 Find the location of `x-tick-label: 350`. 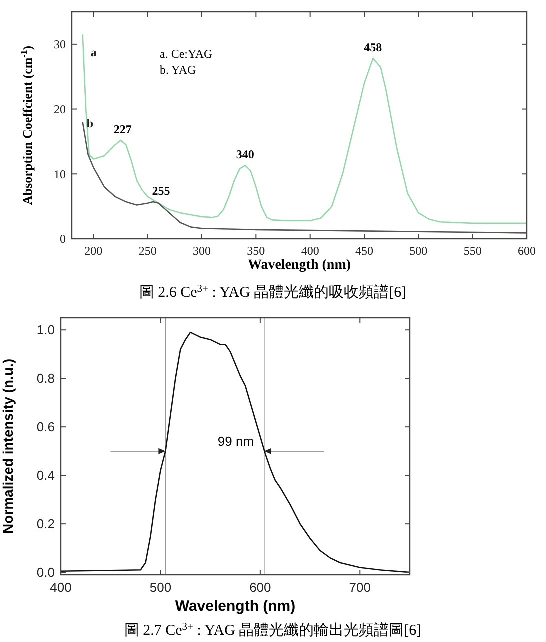

x-tick-label: 350 is located at coordinates (256, 251).